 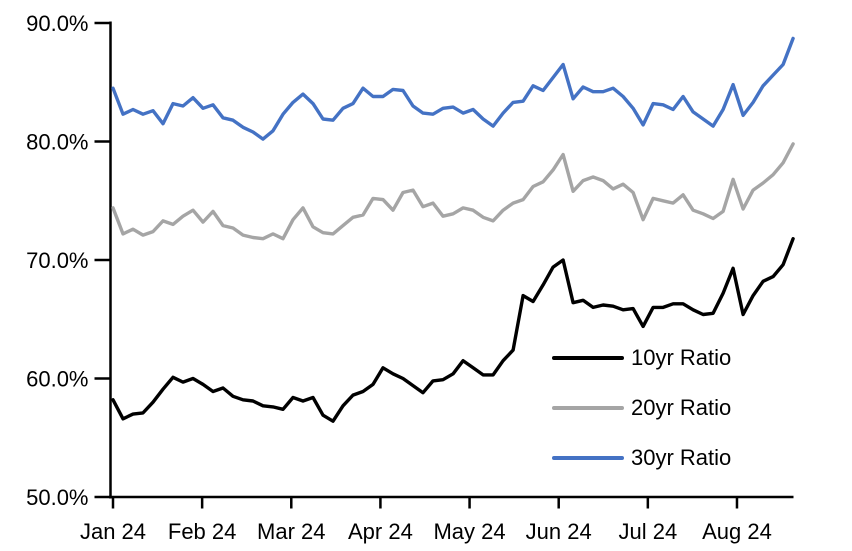 I want to click on legend-label-30yr: 30yr Ratio, so click(x=681, y=457).